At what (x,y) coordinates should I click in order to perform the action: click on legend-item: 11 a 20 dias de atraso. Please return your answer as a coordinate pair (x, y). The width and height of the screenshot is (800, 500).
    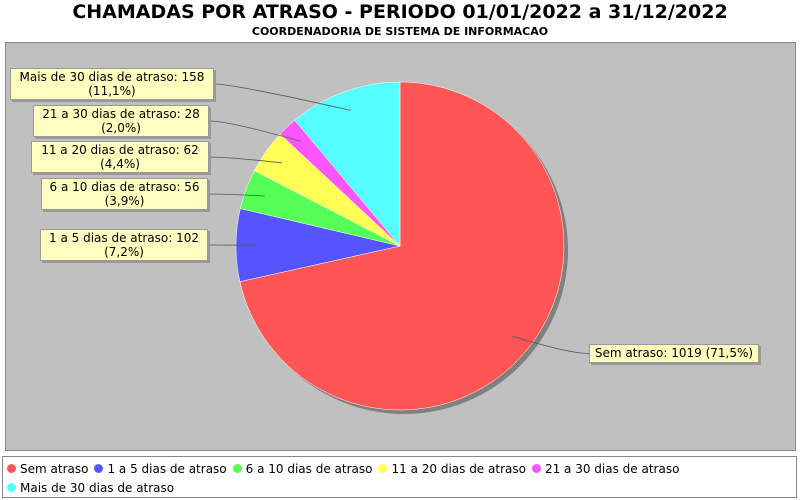
    Looking at the image, I should click on (452, 468).